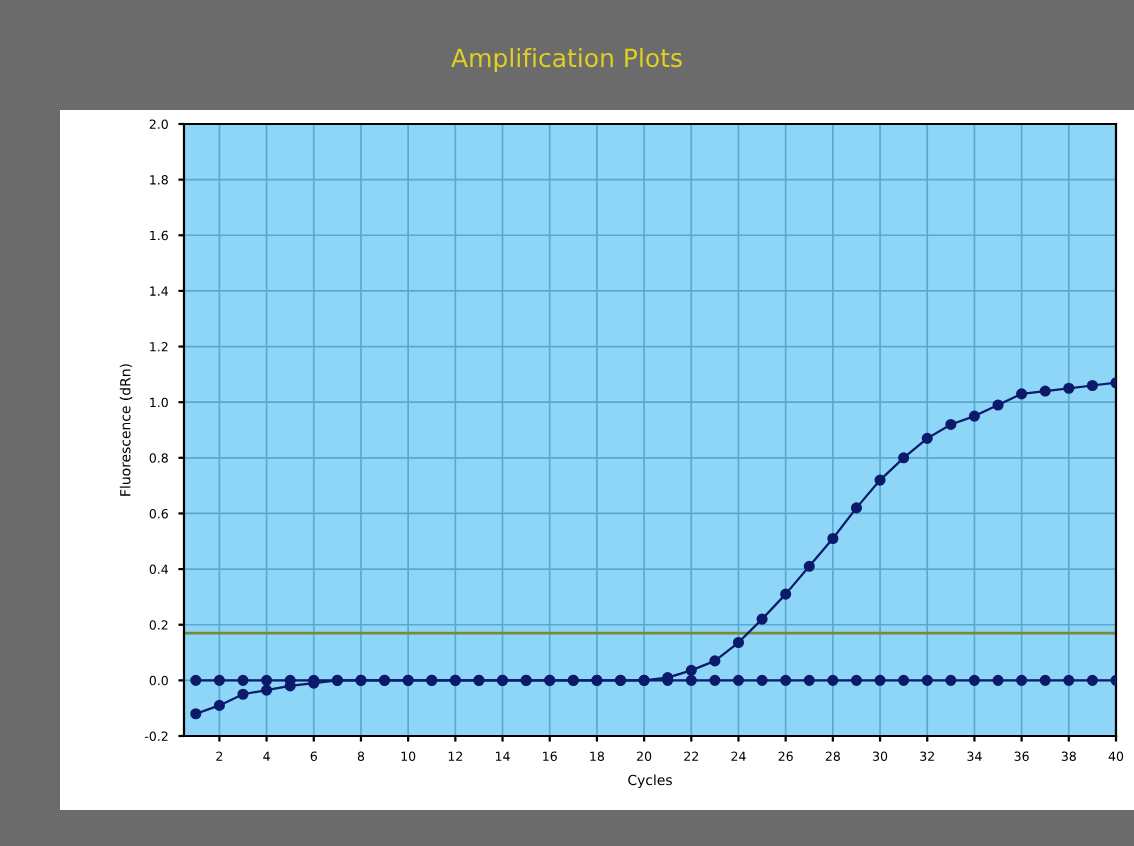 The height and width of the screenshot is (846, 1134). Describe the element at coordinates (566, 60) in the screenshot. I see `chart-title: Amplification Plots` at that location.